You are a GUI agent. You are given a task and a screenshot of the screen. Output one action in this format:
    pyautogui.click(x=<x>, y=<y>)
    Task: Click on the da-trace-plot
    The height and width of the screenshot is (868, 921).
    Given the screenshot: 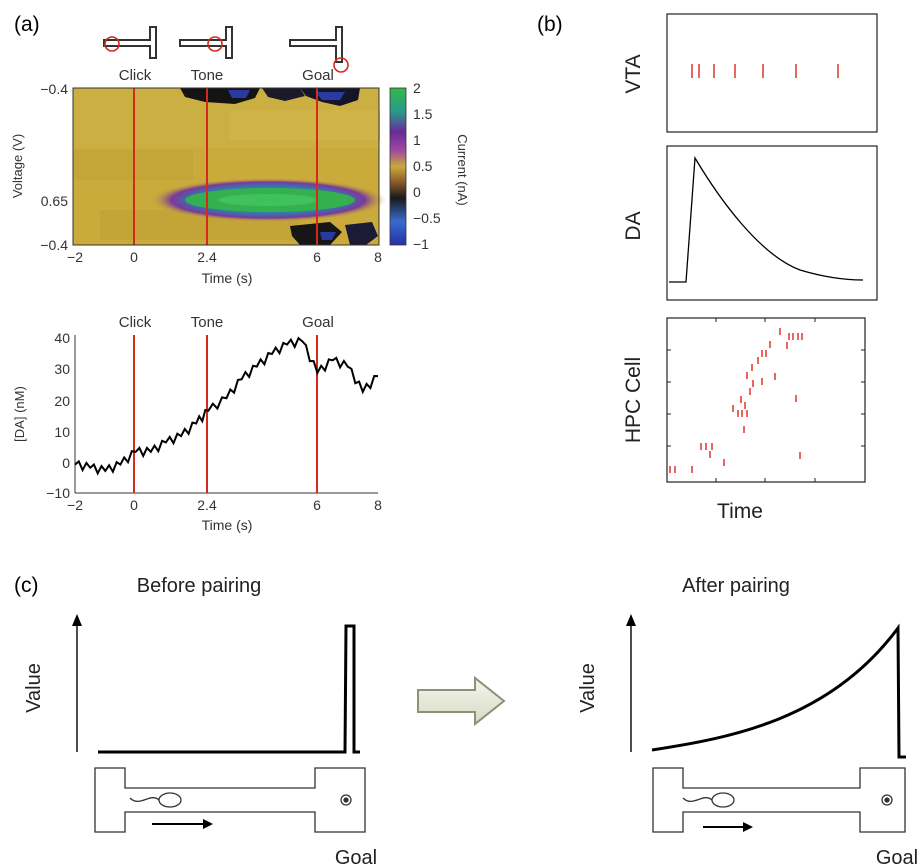 What is the action you would take?
    pyautogui.click(x=226, y=414)
    